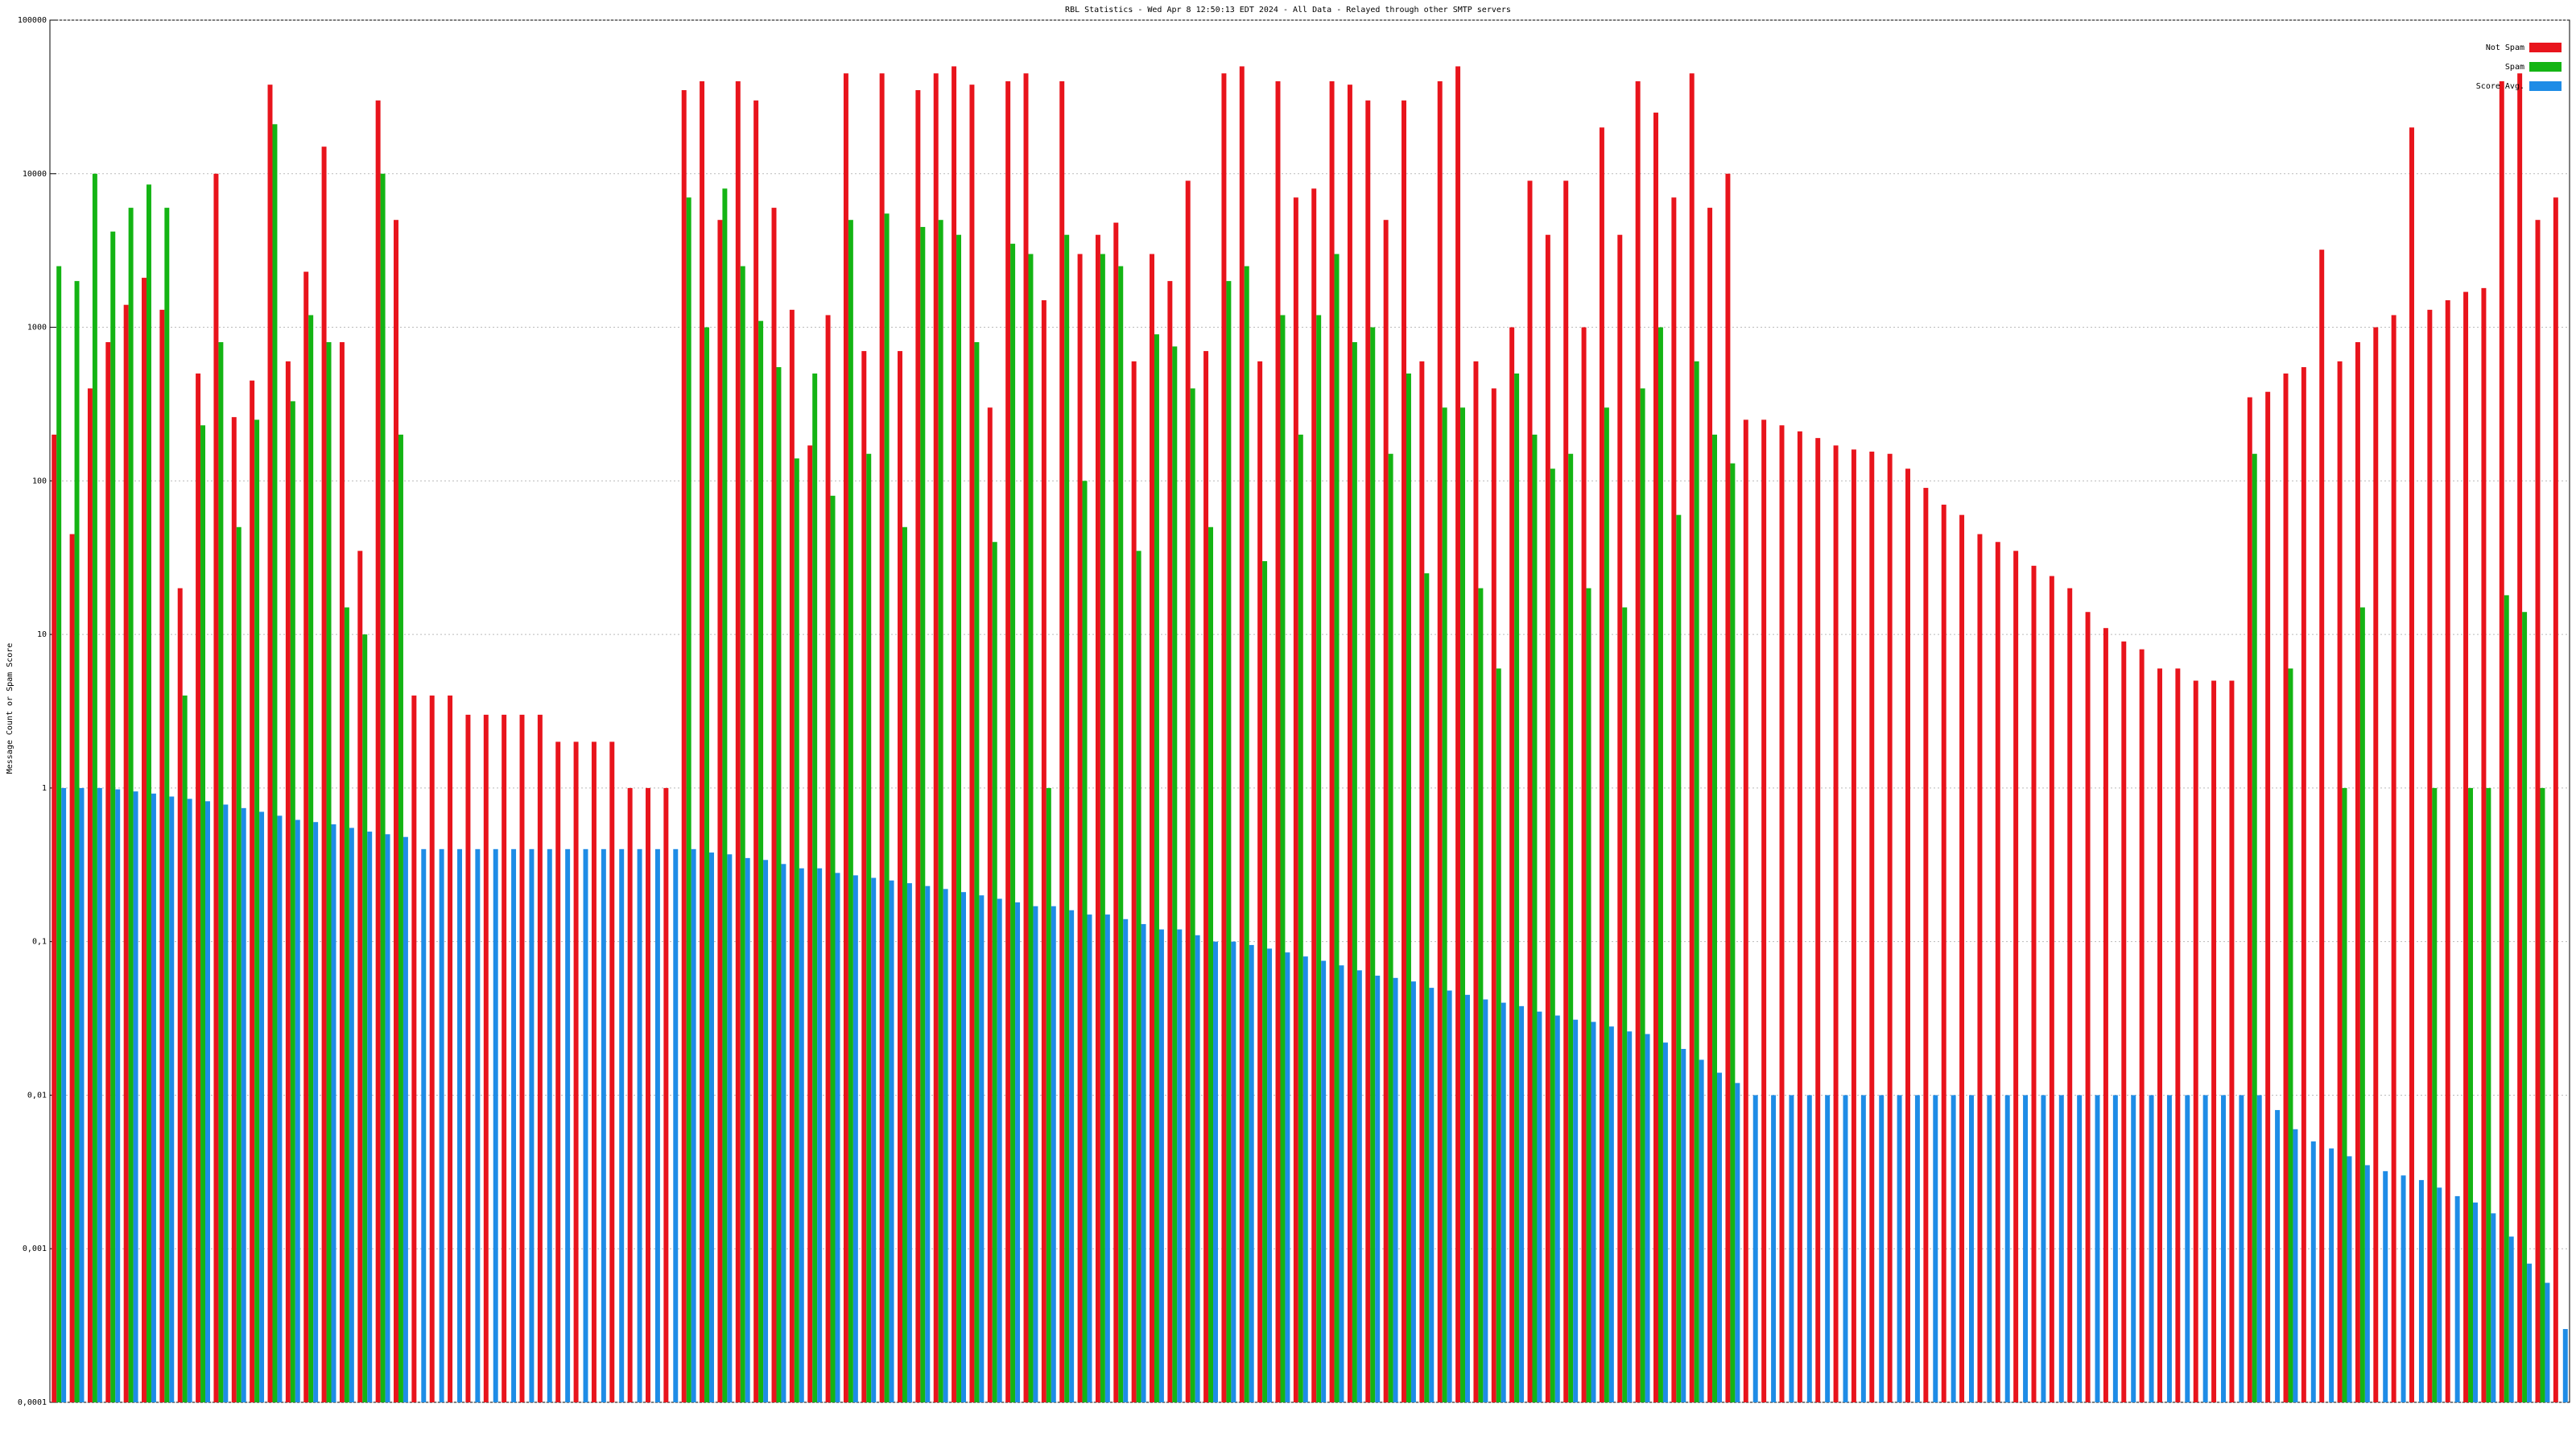 The width and height of the screenshot is (2576, 1449). I want to click on legend-swatch, so click(2545, 47).